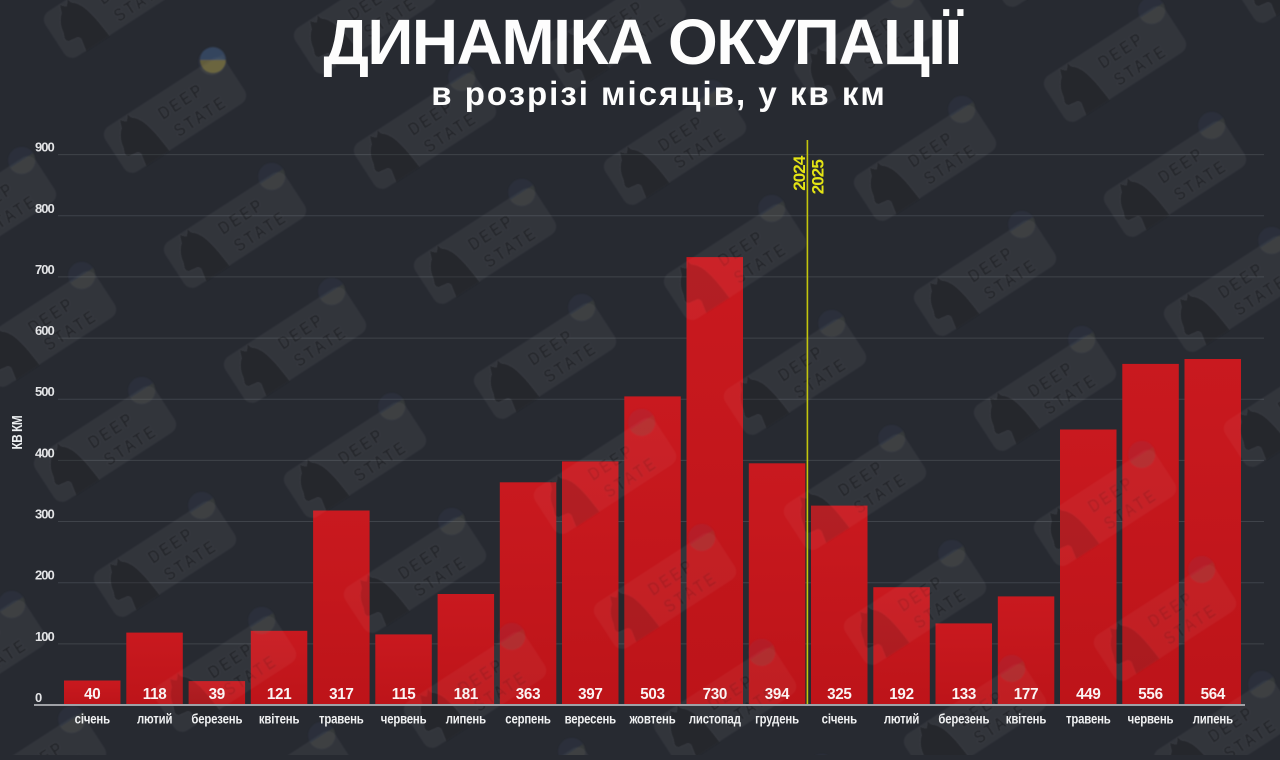 This screenshot has height=760, width=1280. What do you see at coordinates (44, 147) in the screenshot?
I see `svg-text: 900` at bounding box center [44, 147].